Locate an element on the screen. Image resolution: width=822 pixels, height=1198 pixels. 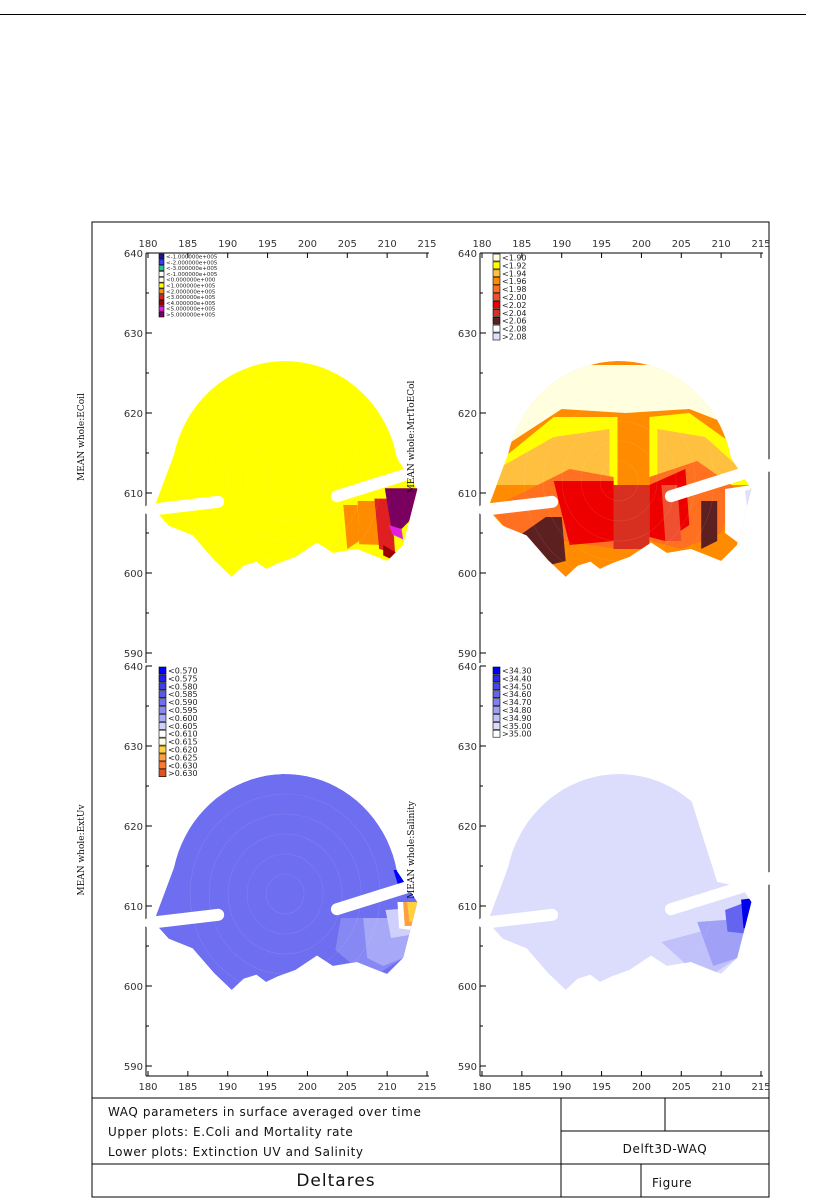
legend-label: <2.08 is located at coordinates (514, 329).